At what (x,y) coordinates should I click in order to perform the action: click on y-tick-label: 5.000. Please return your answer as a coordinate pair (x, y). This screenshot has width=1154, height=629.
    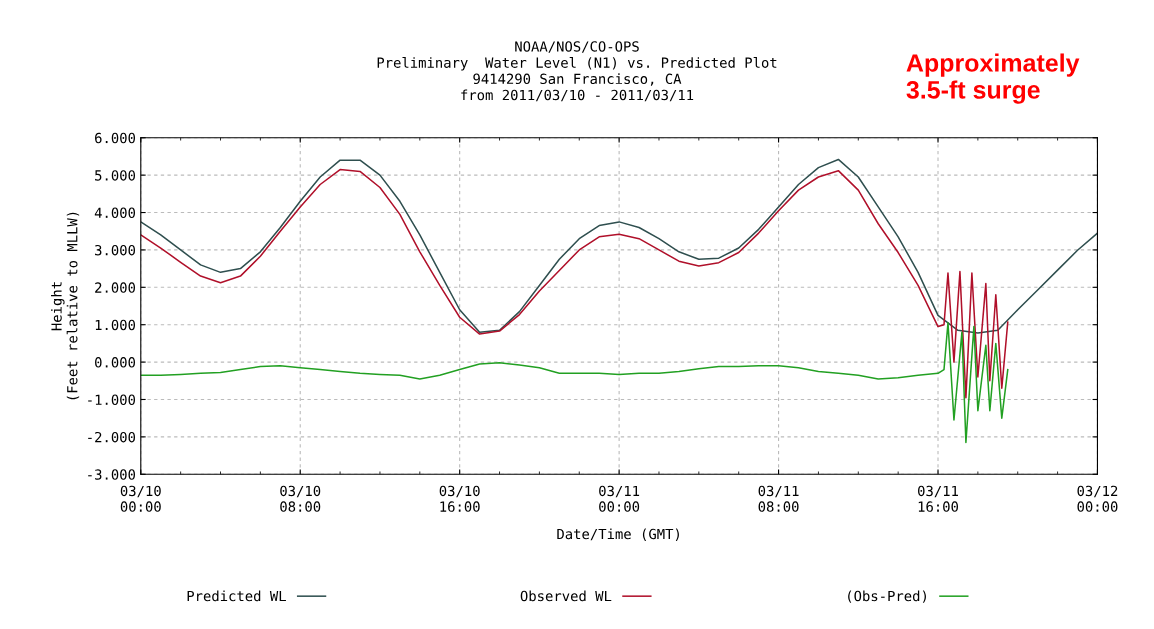
    Looking at the image, I should click on (115, 175).